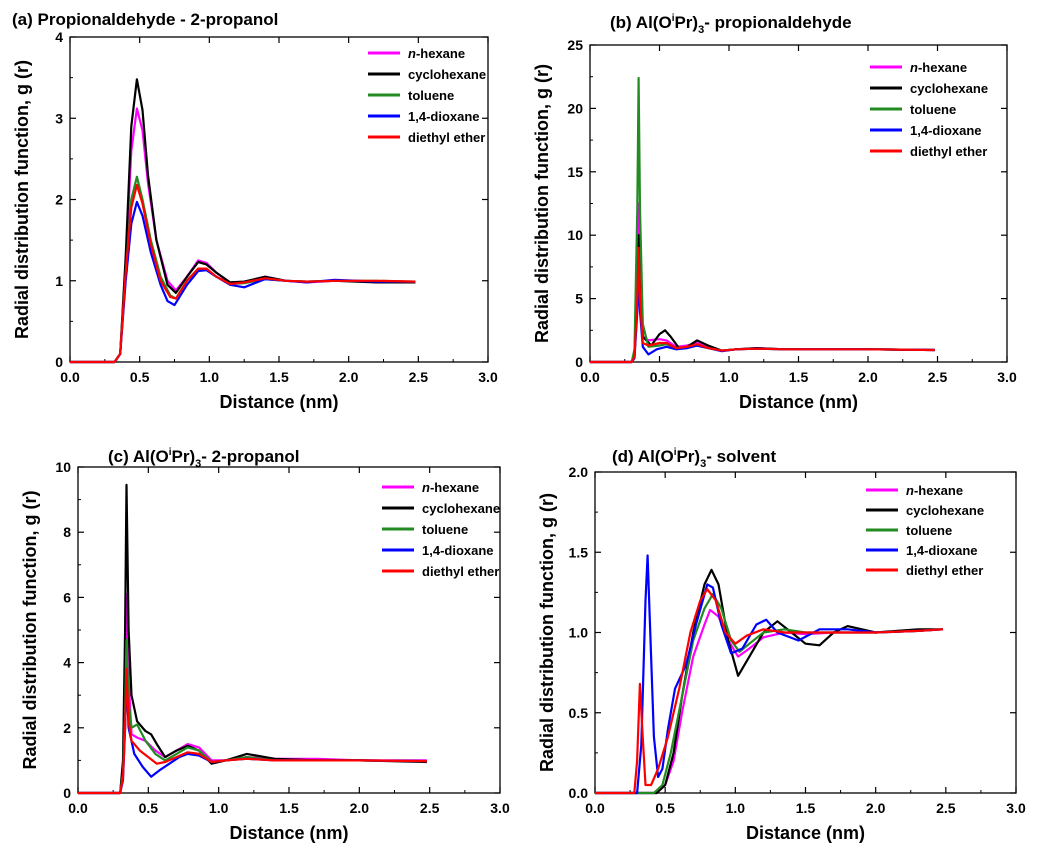  What do you see at coordinates (769, 701) in the screenshot?
I see `series-line-n-hexane` at bounding box center [769, 701].